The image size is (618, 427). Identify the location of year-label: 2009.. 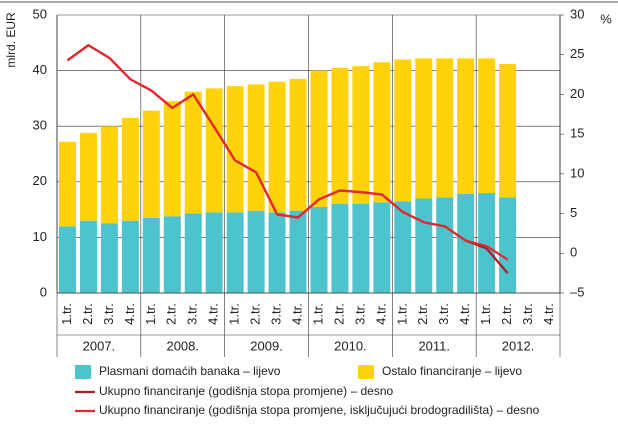
(266, 345).